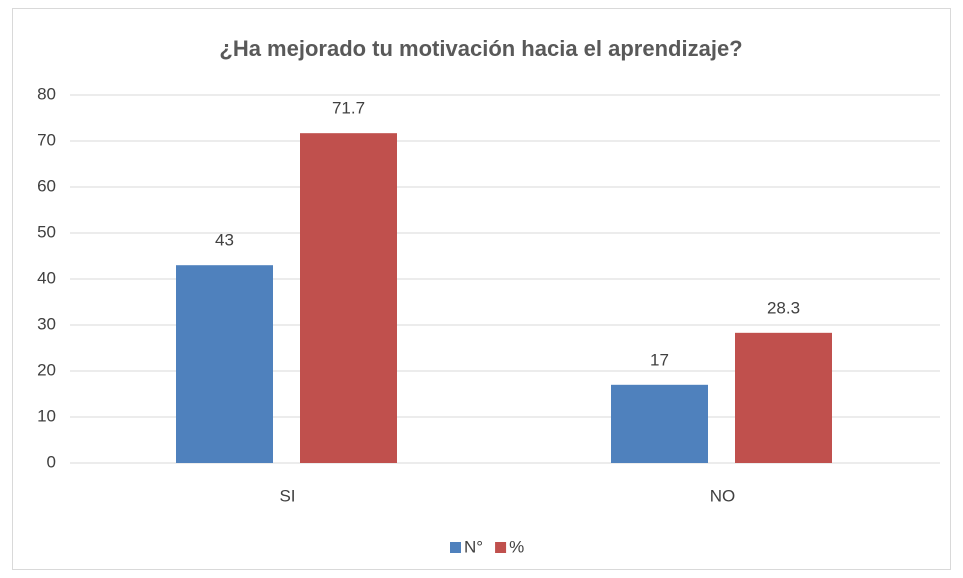 This screenshot has width=963, height=578. I want to click on legend-label: N°, so click(473, 546).